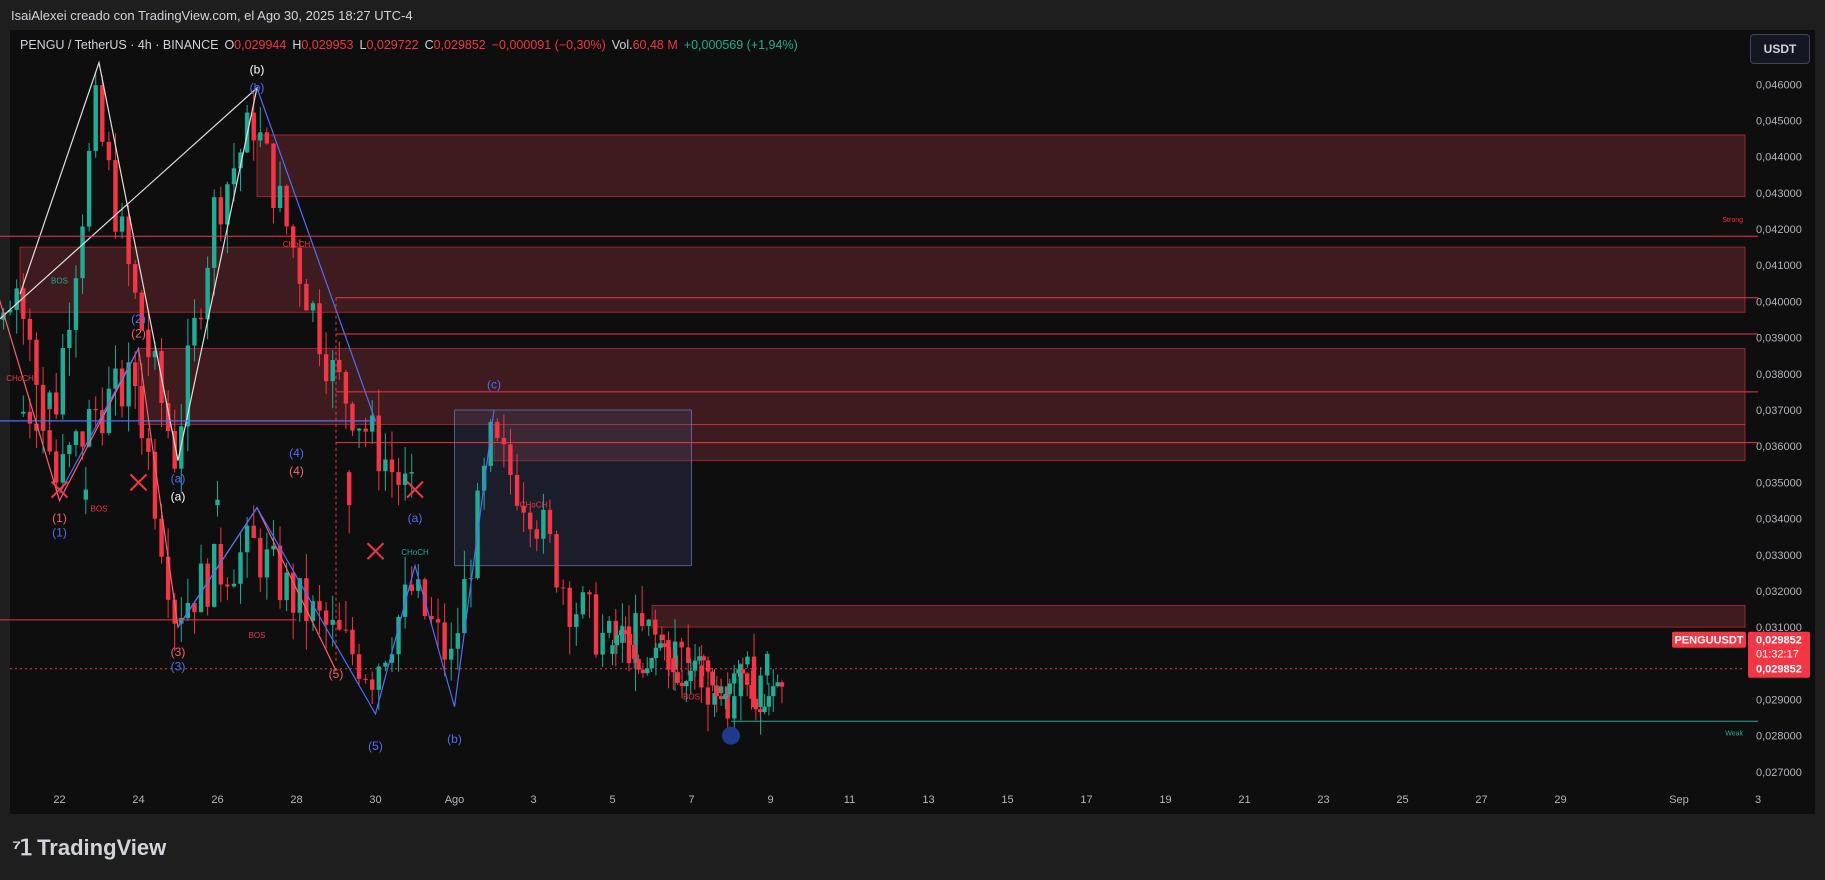  I want to click on currency-button: USDT, so click(1780, 49).